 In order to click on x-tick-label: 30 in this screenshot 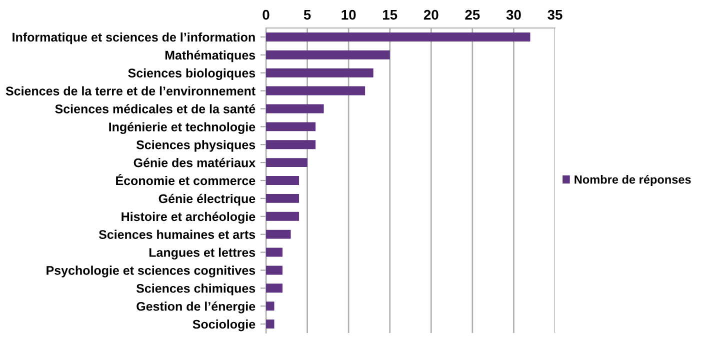, I will do `click(513, 15)`.